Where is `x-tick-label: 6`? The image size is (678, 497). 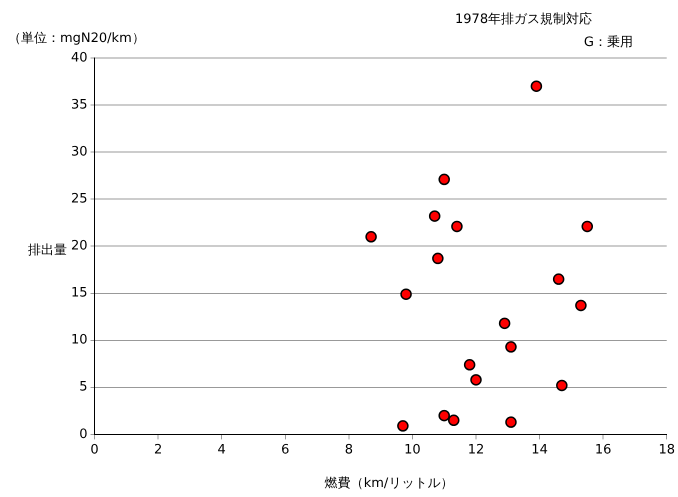
x-tick-label: 6 is located at coordinates (285, 450).